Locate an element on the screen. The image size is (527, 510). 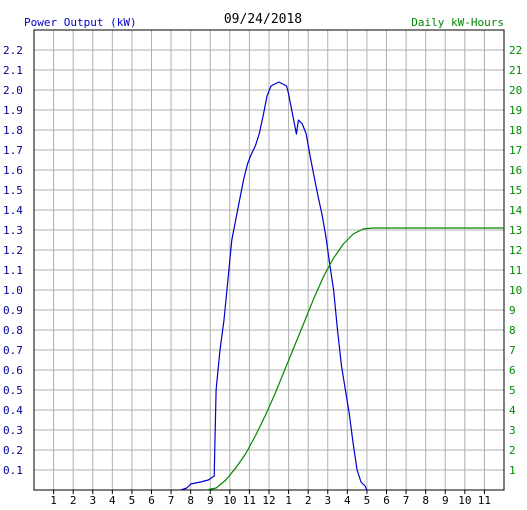
y-right-tick-label: 10 is located at coordinates (515, 290).